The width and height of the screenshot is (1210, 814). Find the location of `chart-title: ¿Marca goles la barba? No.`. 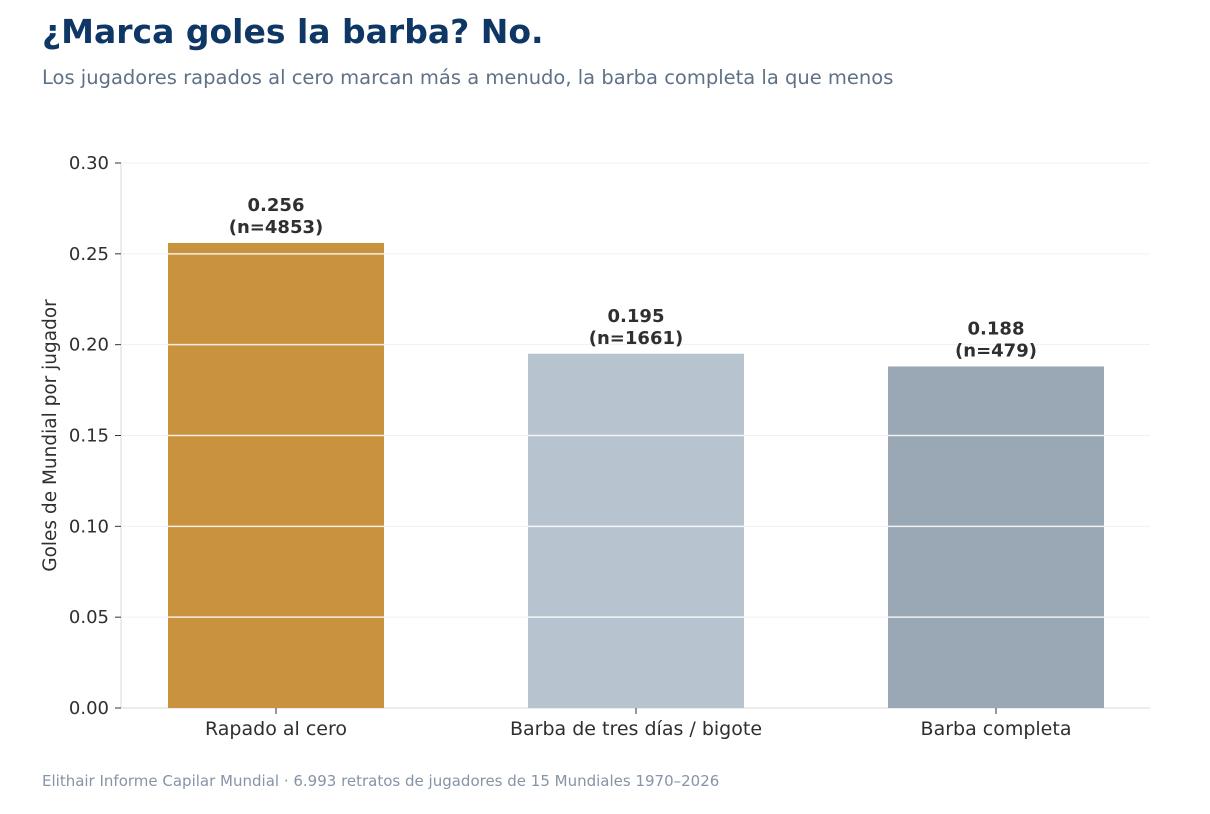

chart-title: ¿Marca goles la barba? No. is located at coordinates (293, 31).